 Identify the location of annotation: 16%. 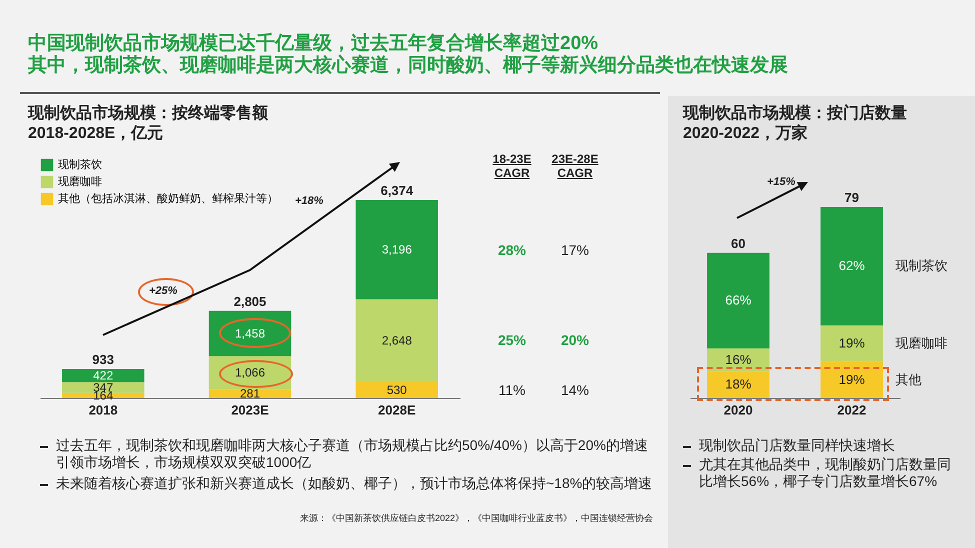
(738, 359).